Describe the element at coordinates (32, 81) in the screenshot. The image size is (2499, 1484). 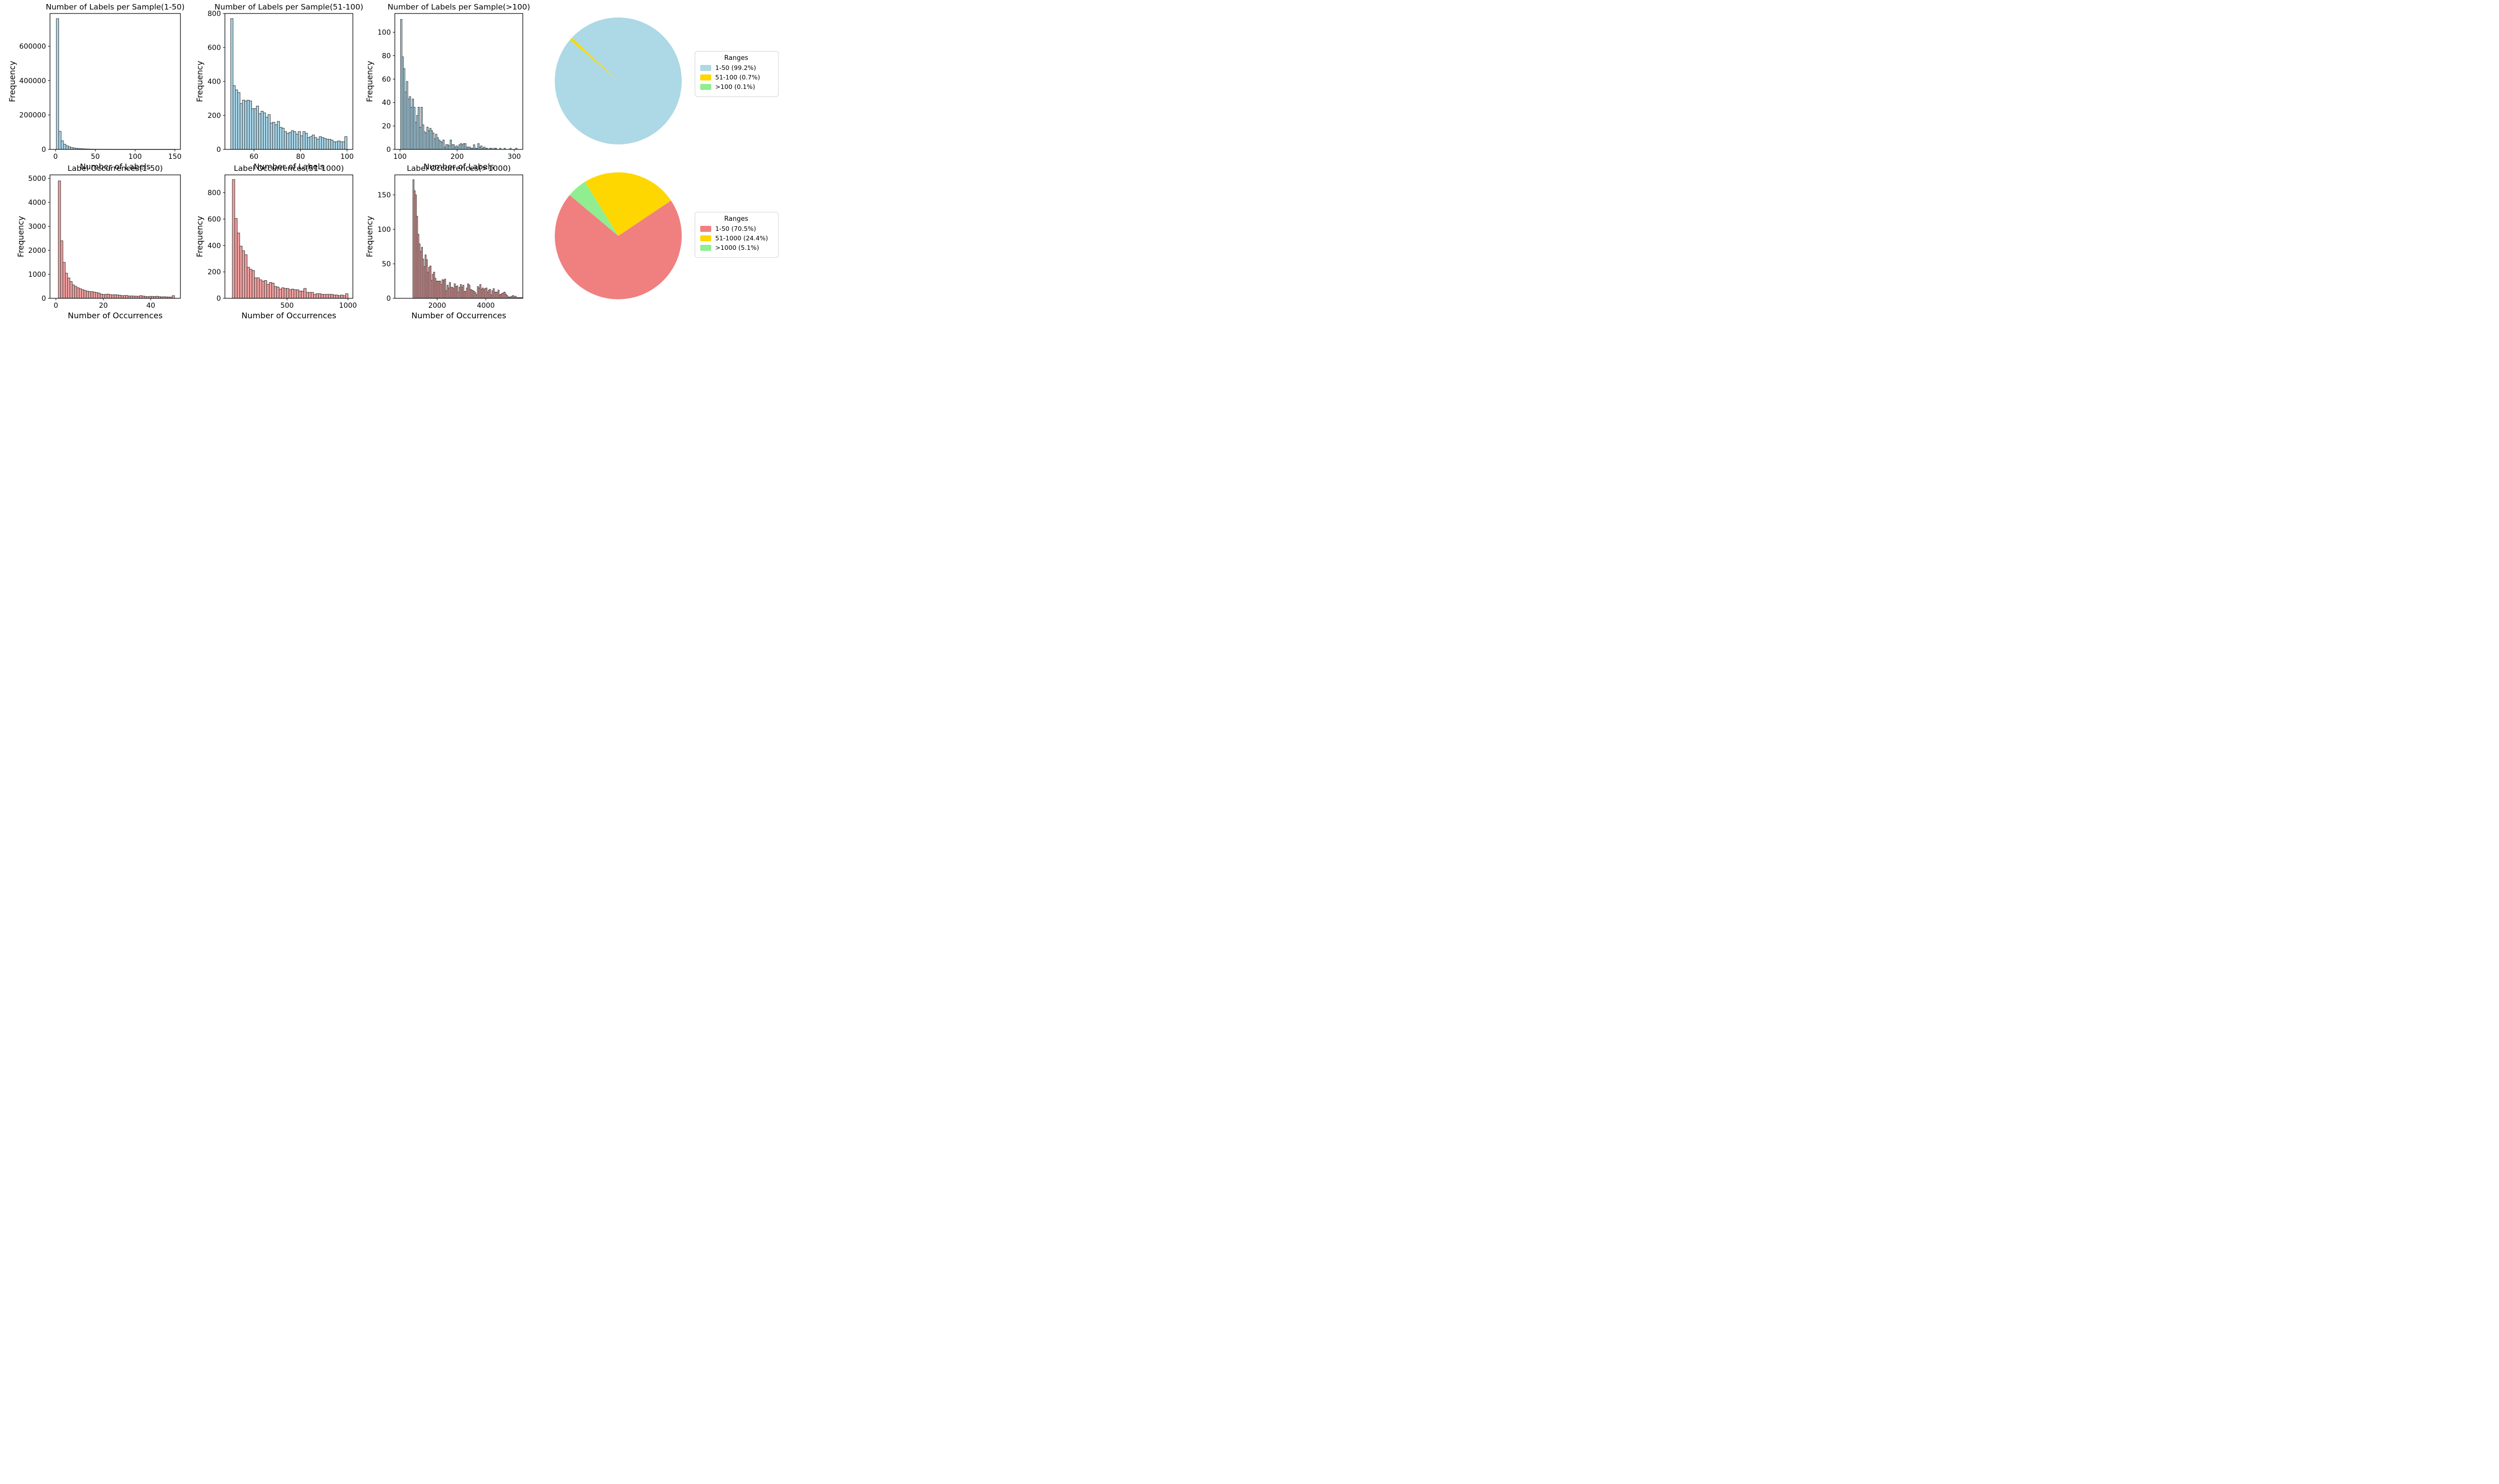
I see `y-tick-label: 400000` at that location.